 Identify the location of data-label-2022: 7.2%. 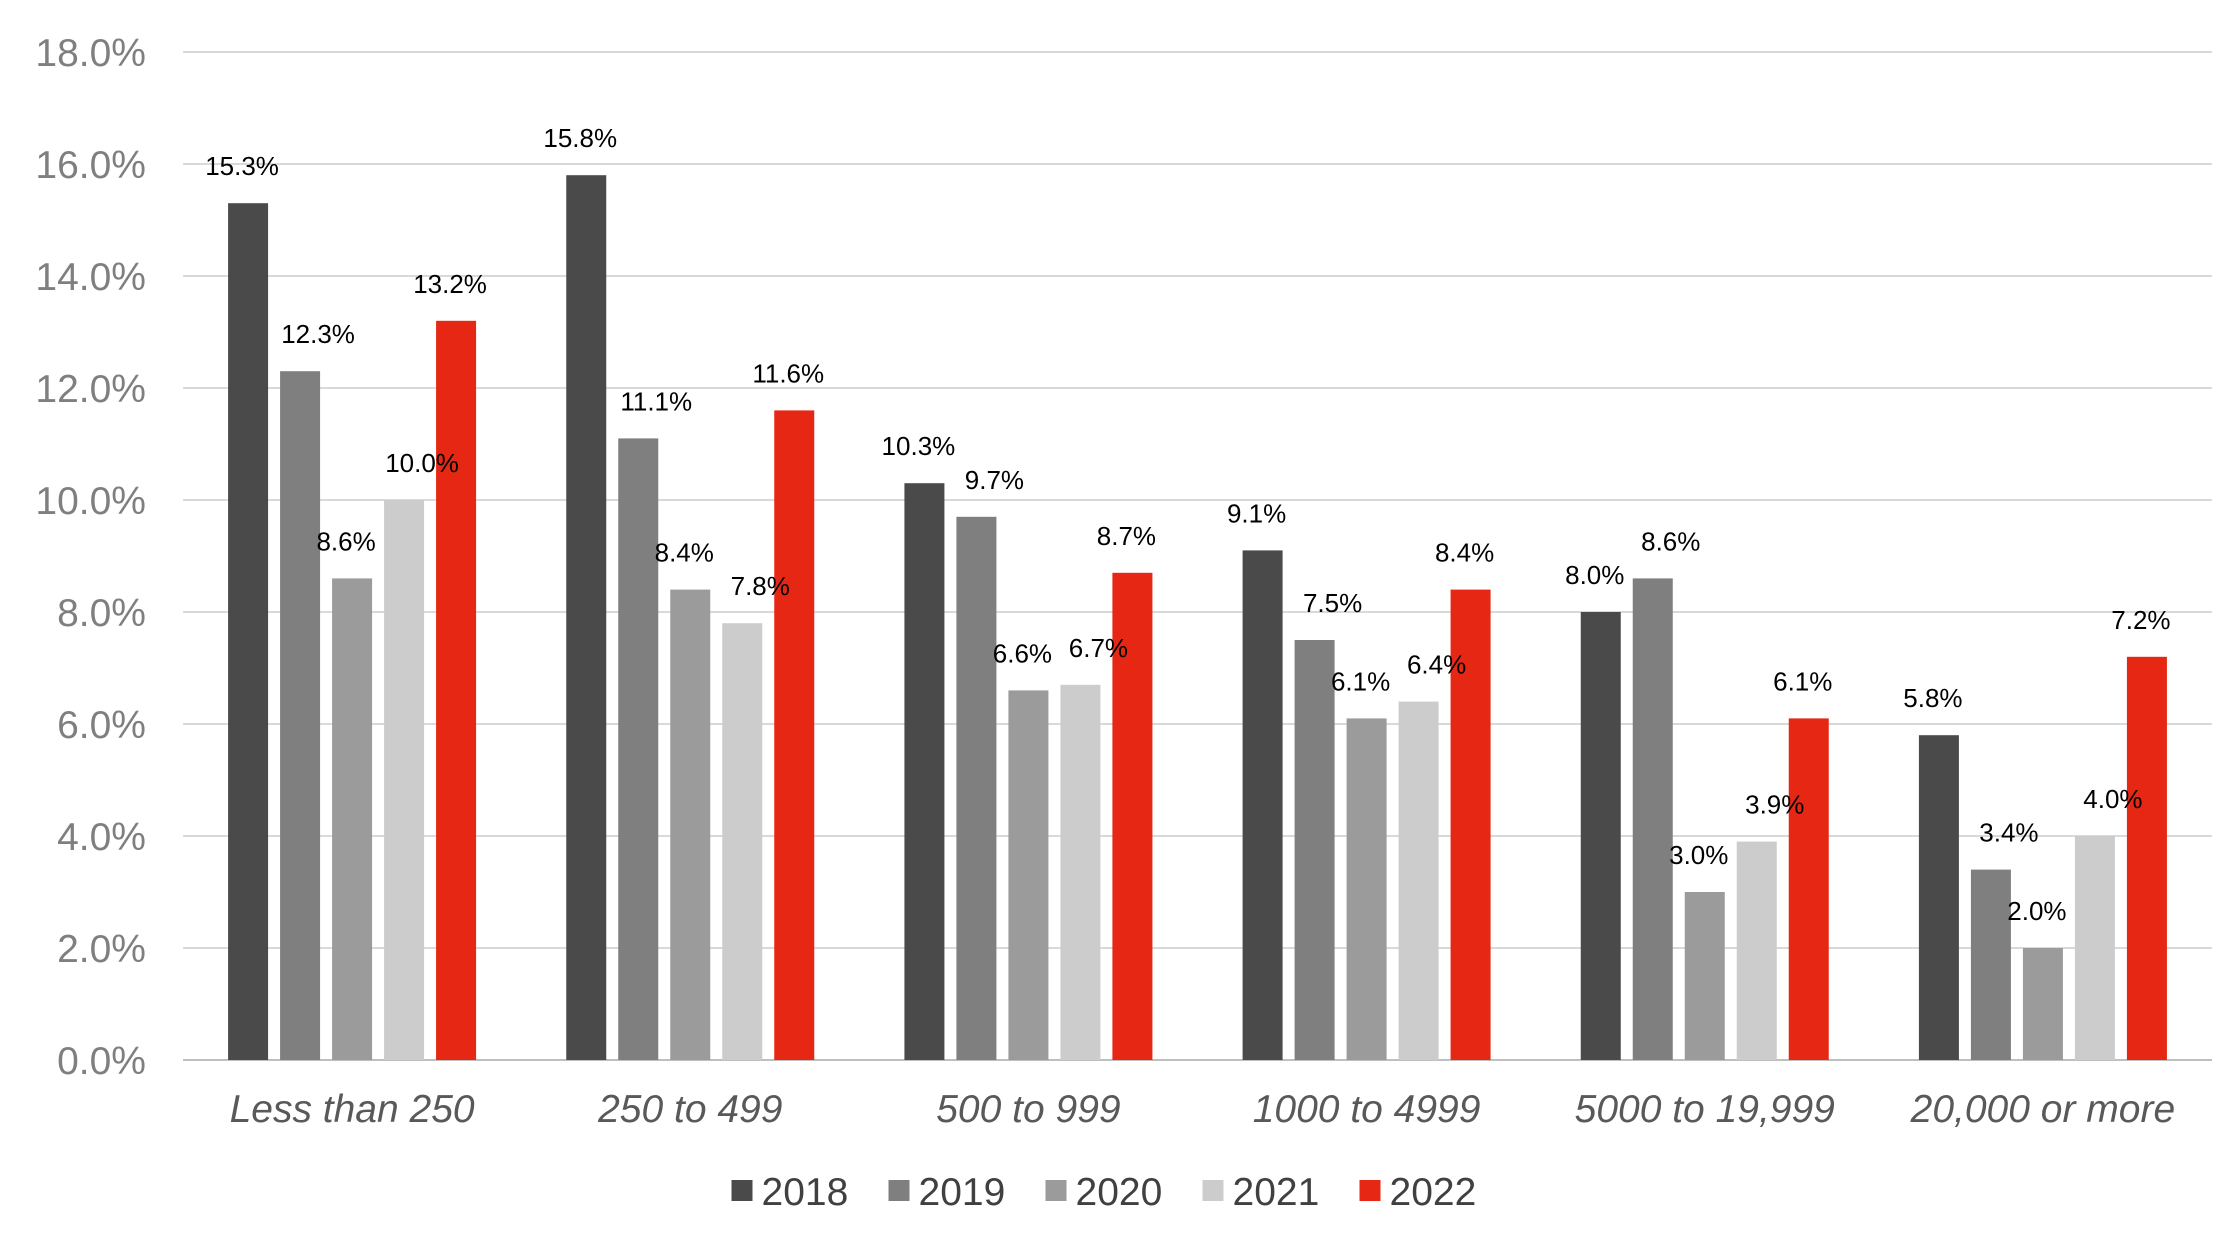
(2140, 620).